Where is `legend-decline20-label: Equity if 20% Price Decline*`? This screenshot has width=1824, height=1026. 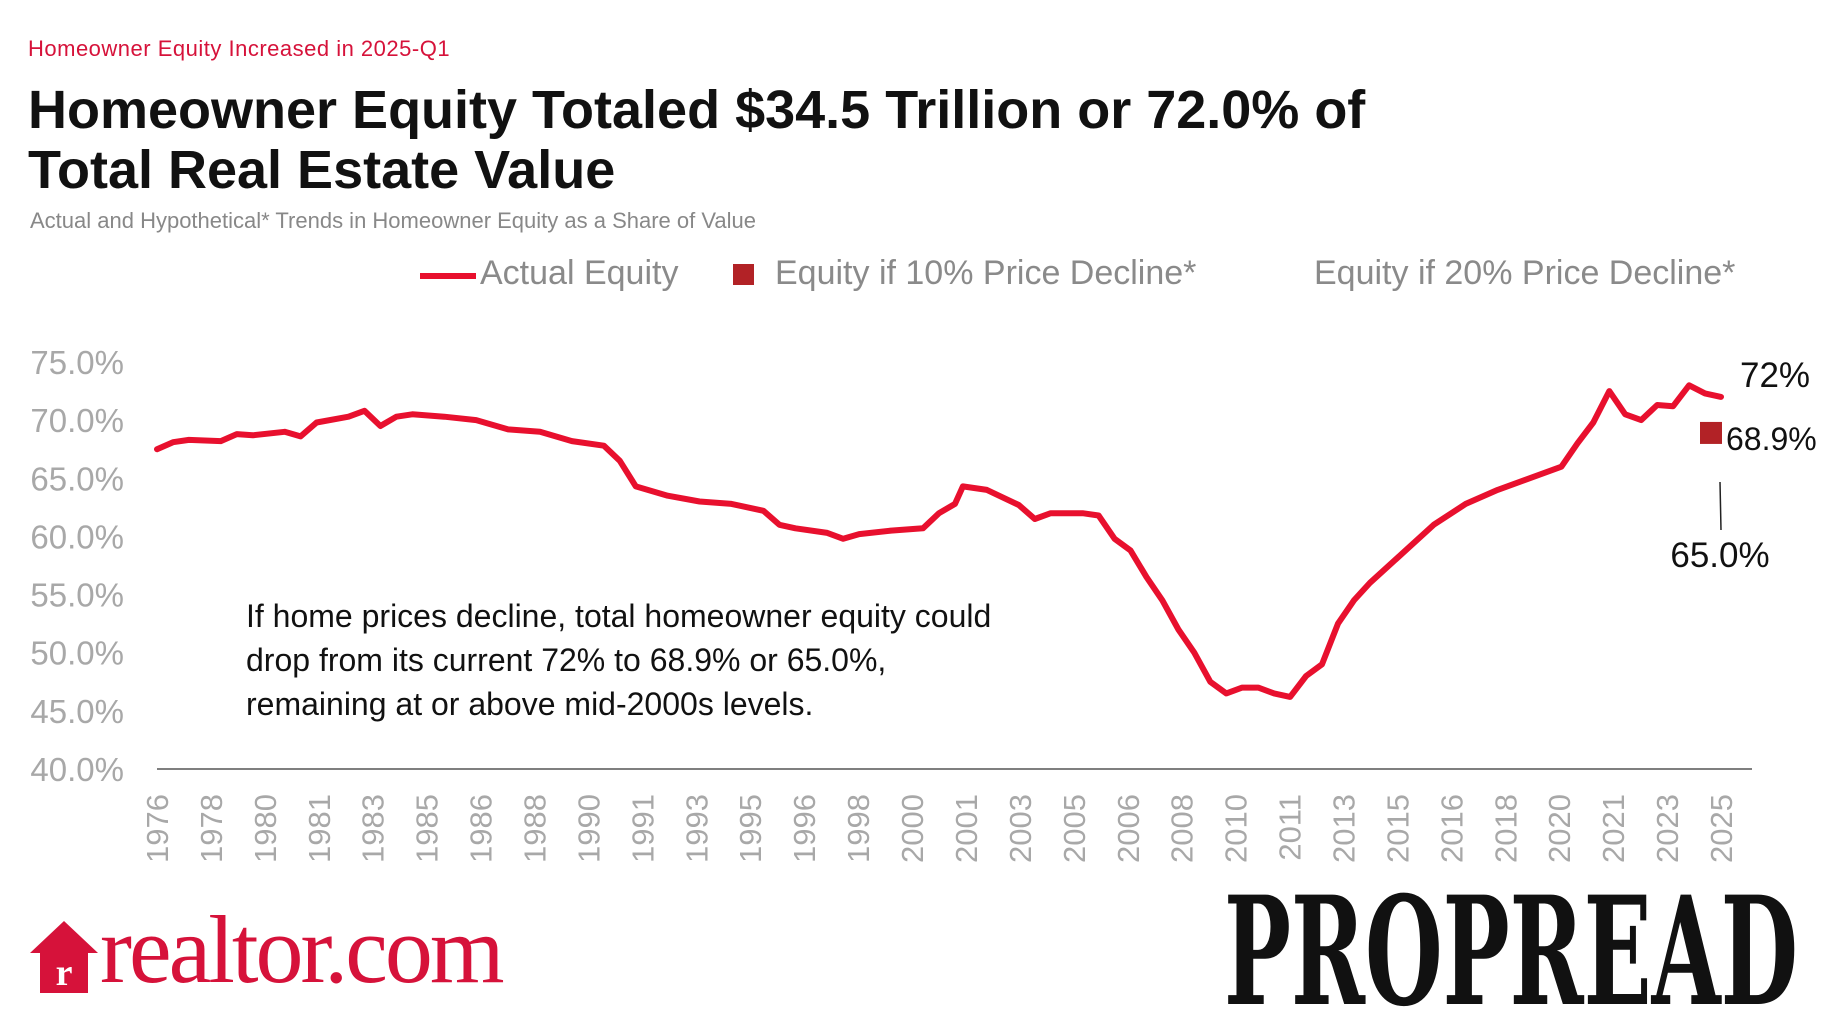
legend-decline20-label: Equity if 20% Price Decline* is located at coordinates (1525, 273).